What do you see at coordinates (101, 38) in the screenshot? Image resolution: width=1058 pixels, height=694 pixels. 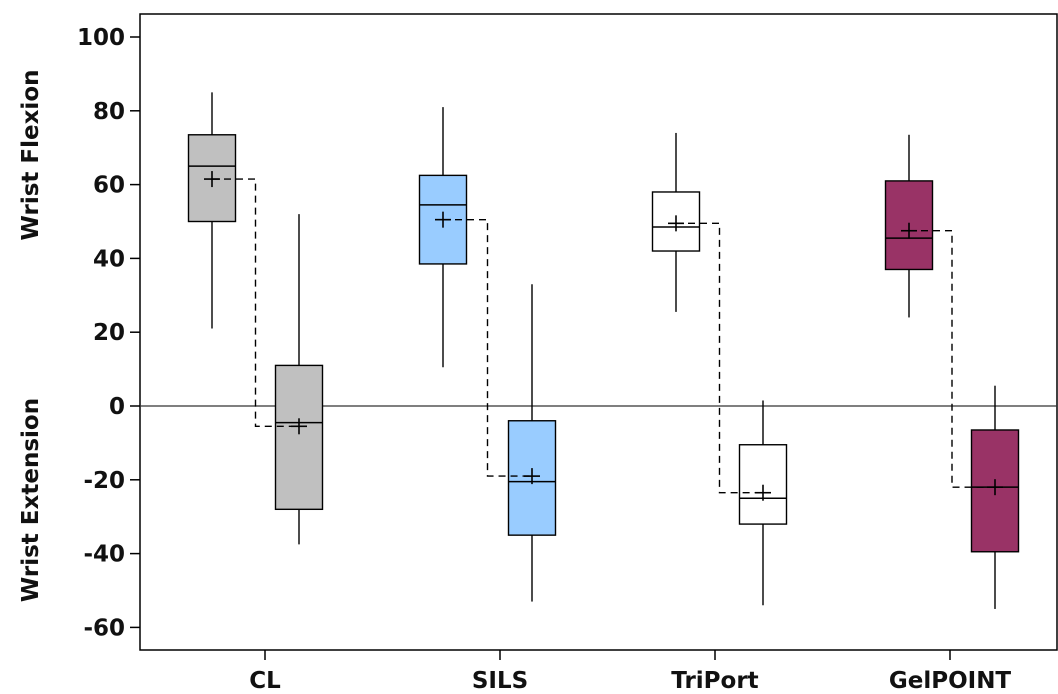 I see `y-tick-label: 100` at bounding box center [101, 38].